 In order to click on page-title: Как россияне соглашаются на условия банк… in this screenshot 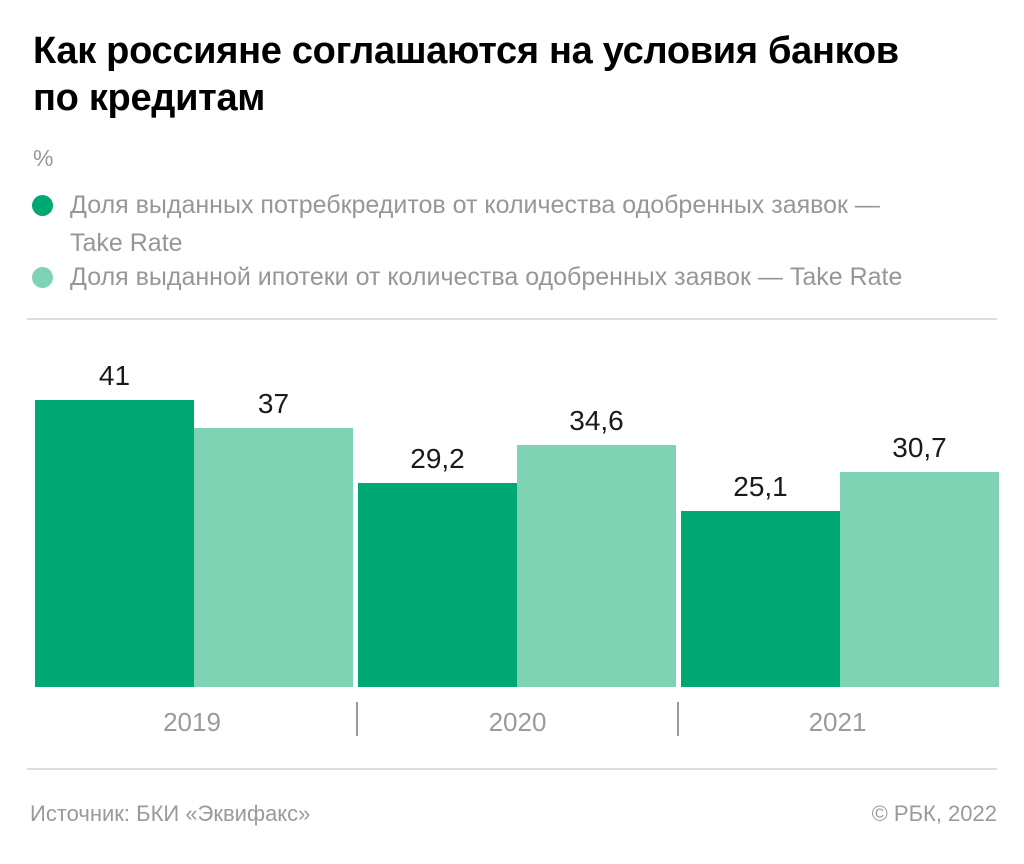, I will do `click(466, 75)`.